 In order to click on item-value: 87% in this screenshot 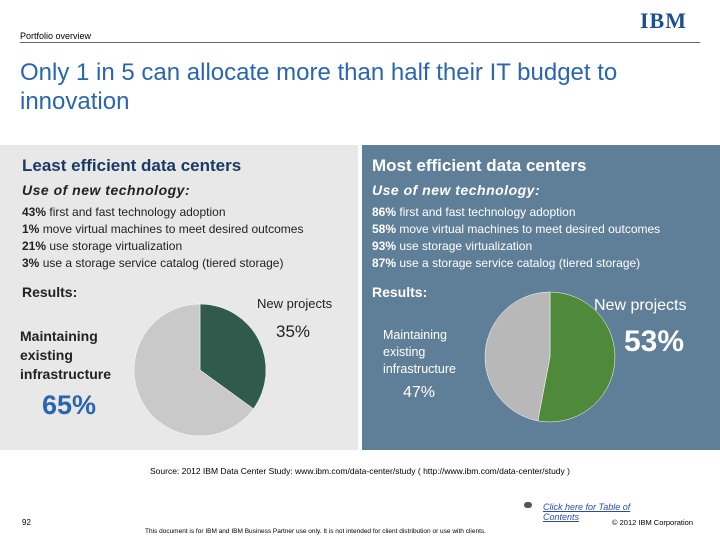, I will do `click(384, 263)`.